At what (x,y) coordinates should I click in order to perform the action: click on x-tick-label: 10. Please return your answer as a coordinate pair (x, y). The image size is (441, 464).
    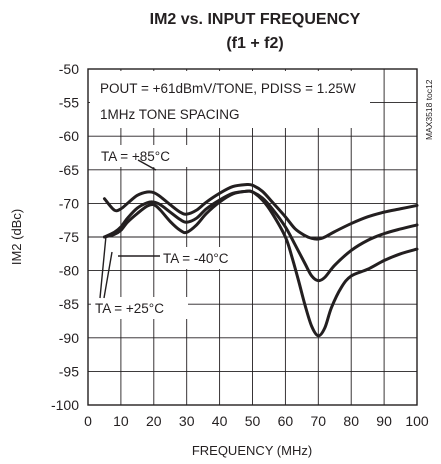
    Looking at the image, I should click on (121, 421).